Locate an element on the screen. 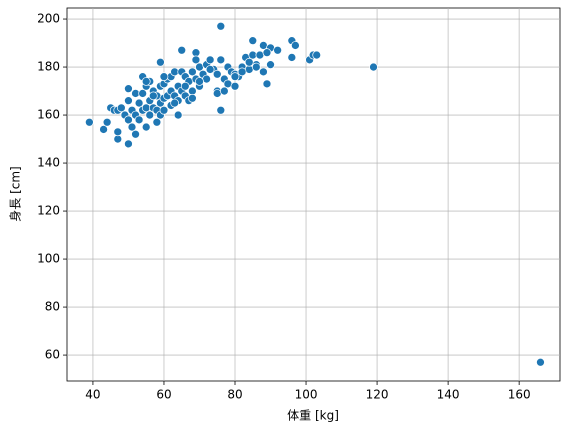 Image resolution: width=572 pixels, height=433 pixels. y-tick-label: 120 is located at coordinates (48, 211).